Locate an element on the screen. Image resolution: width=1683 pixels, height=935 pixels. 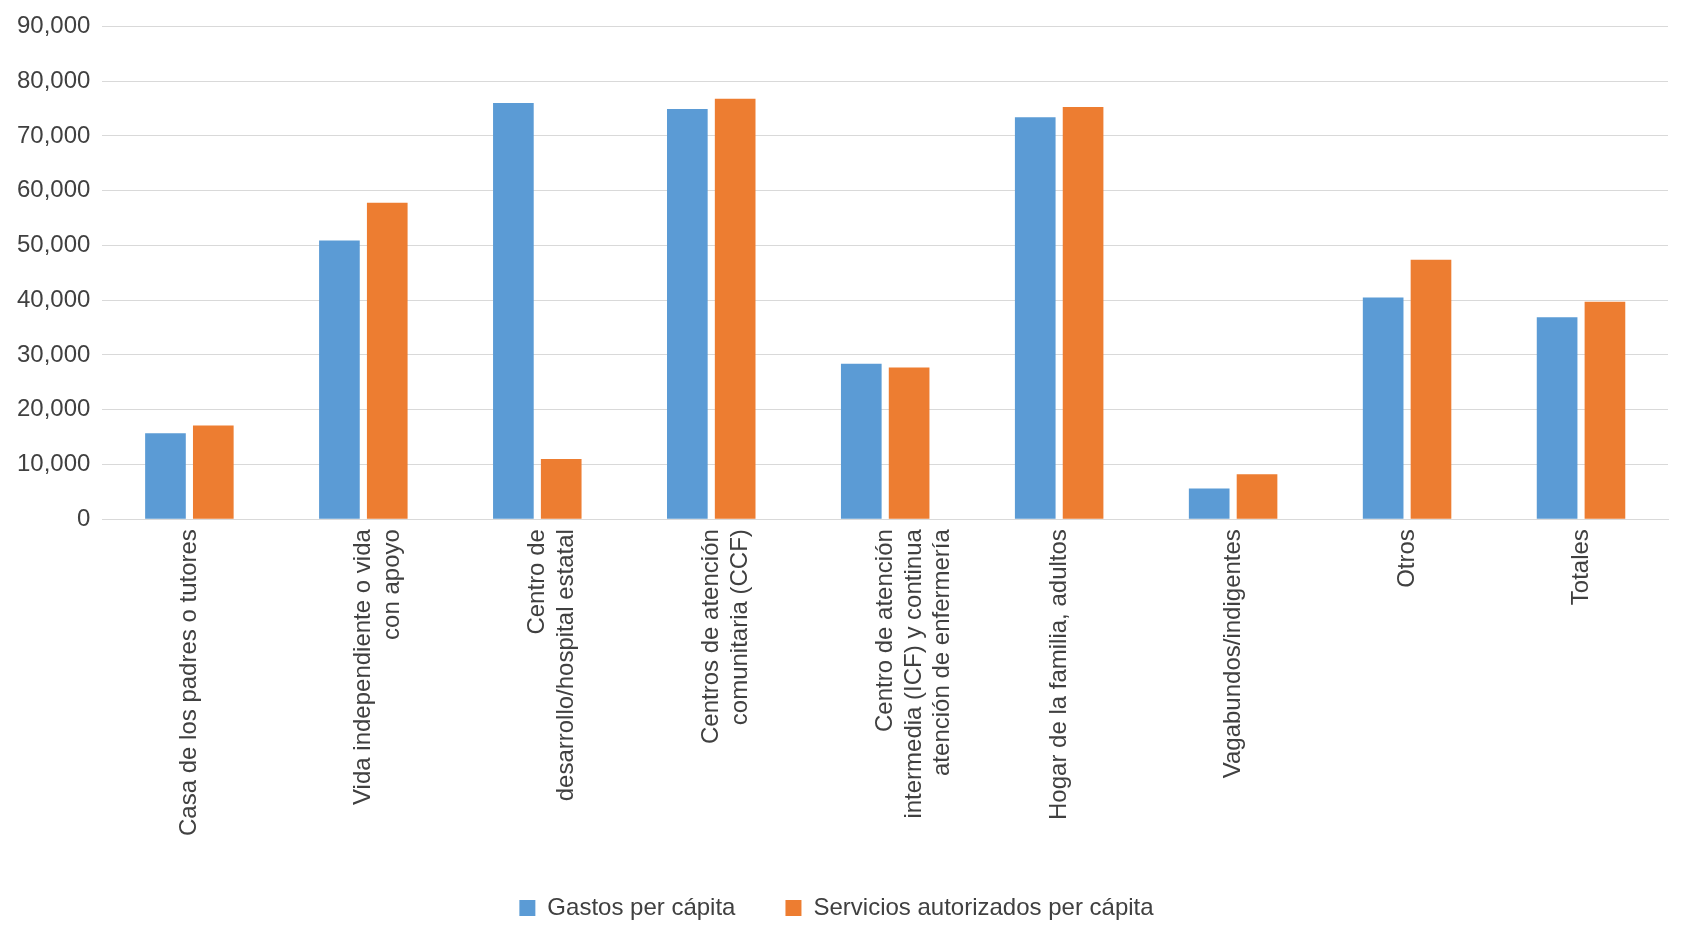
x-tick-label: Totales is located at coordinates (1579, 567).